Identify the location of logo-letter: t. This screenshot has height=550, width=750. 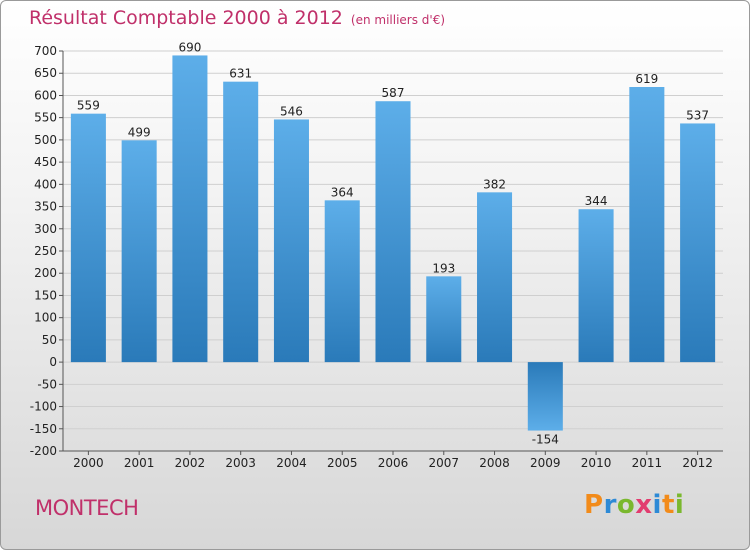
(668, 505).